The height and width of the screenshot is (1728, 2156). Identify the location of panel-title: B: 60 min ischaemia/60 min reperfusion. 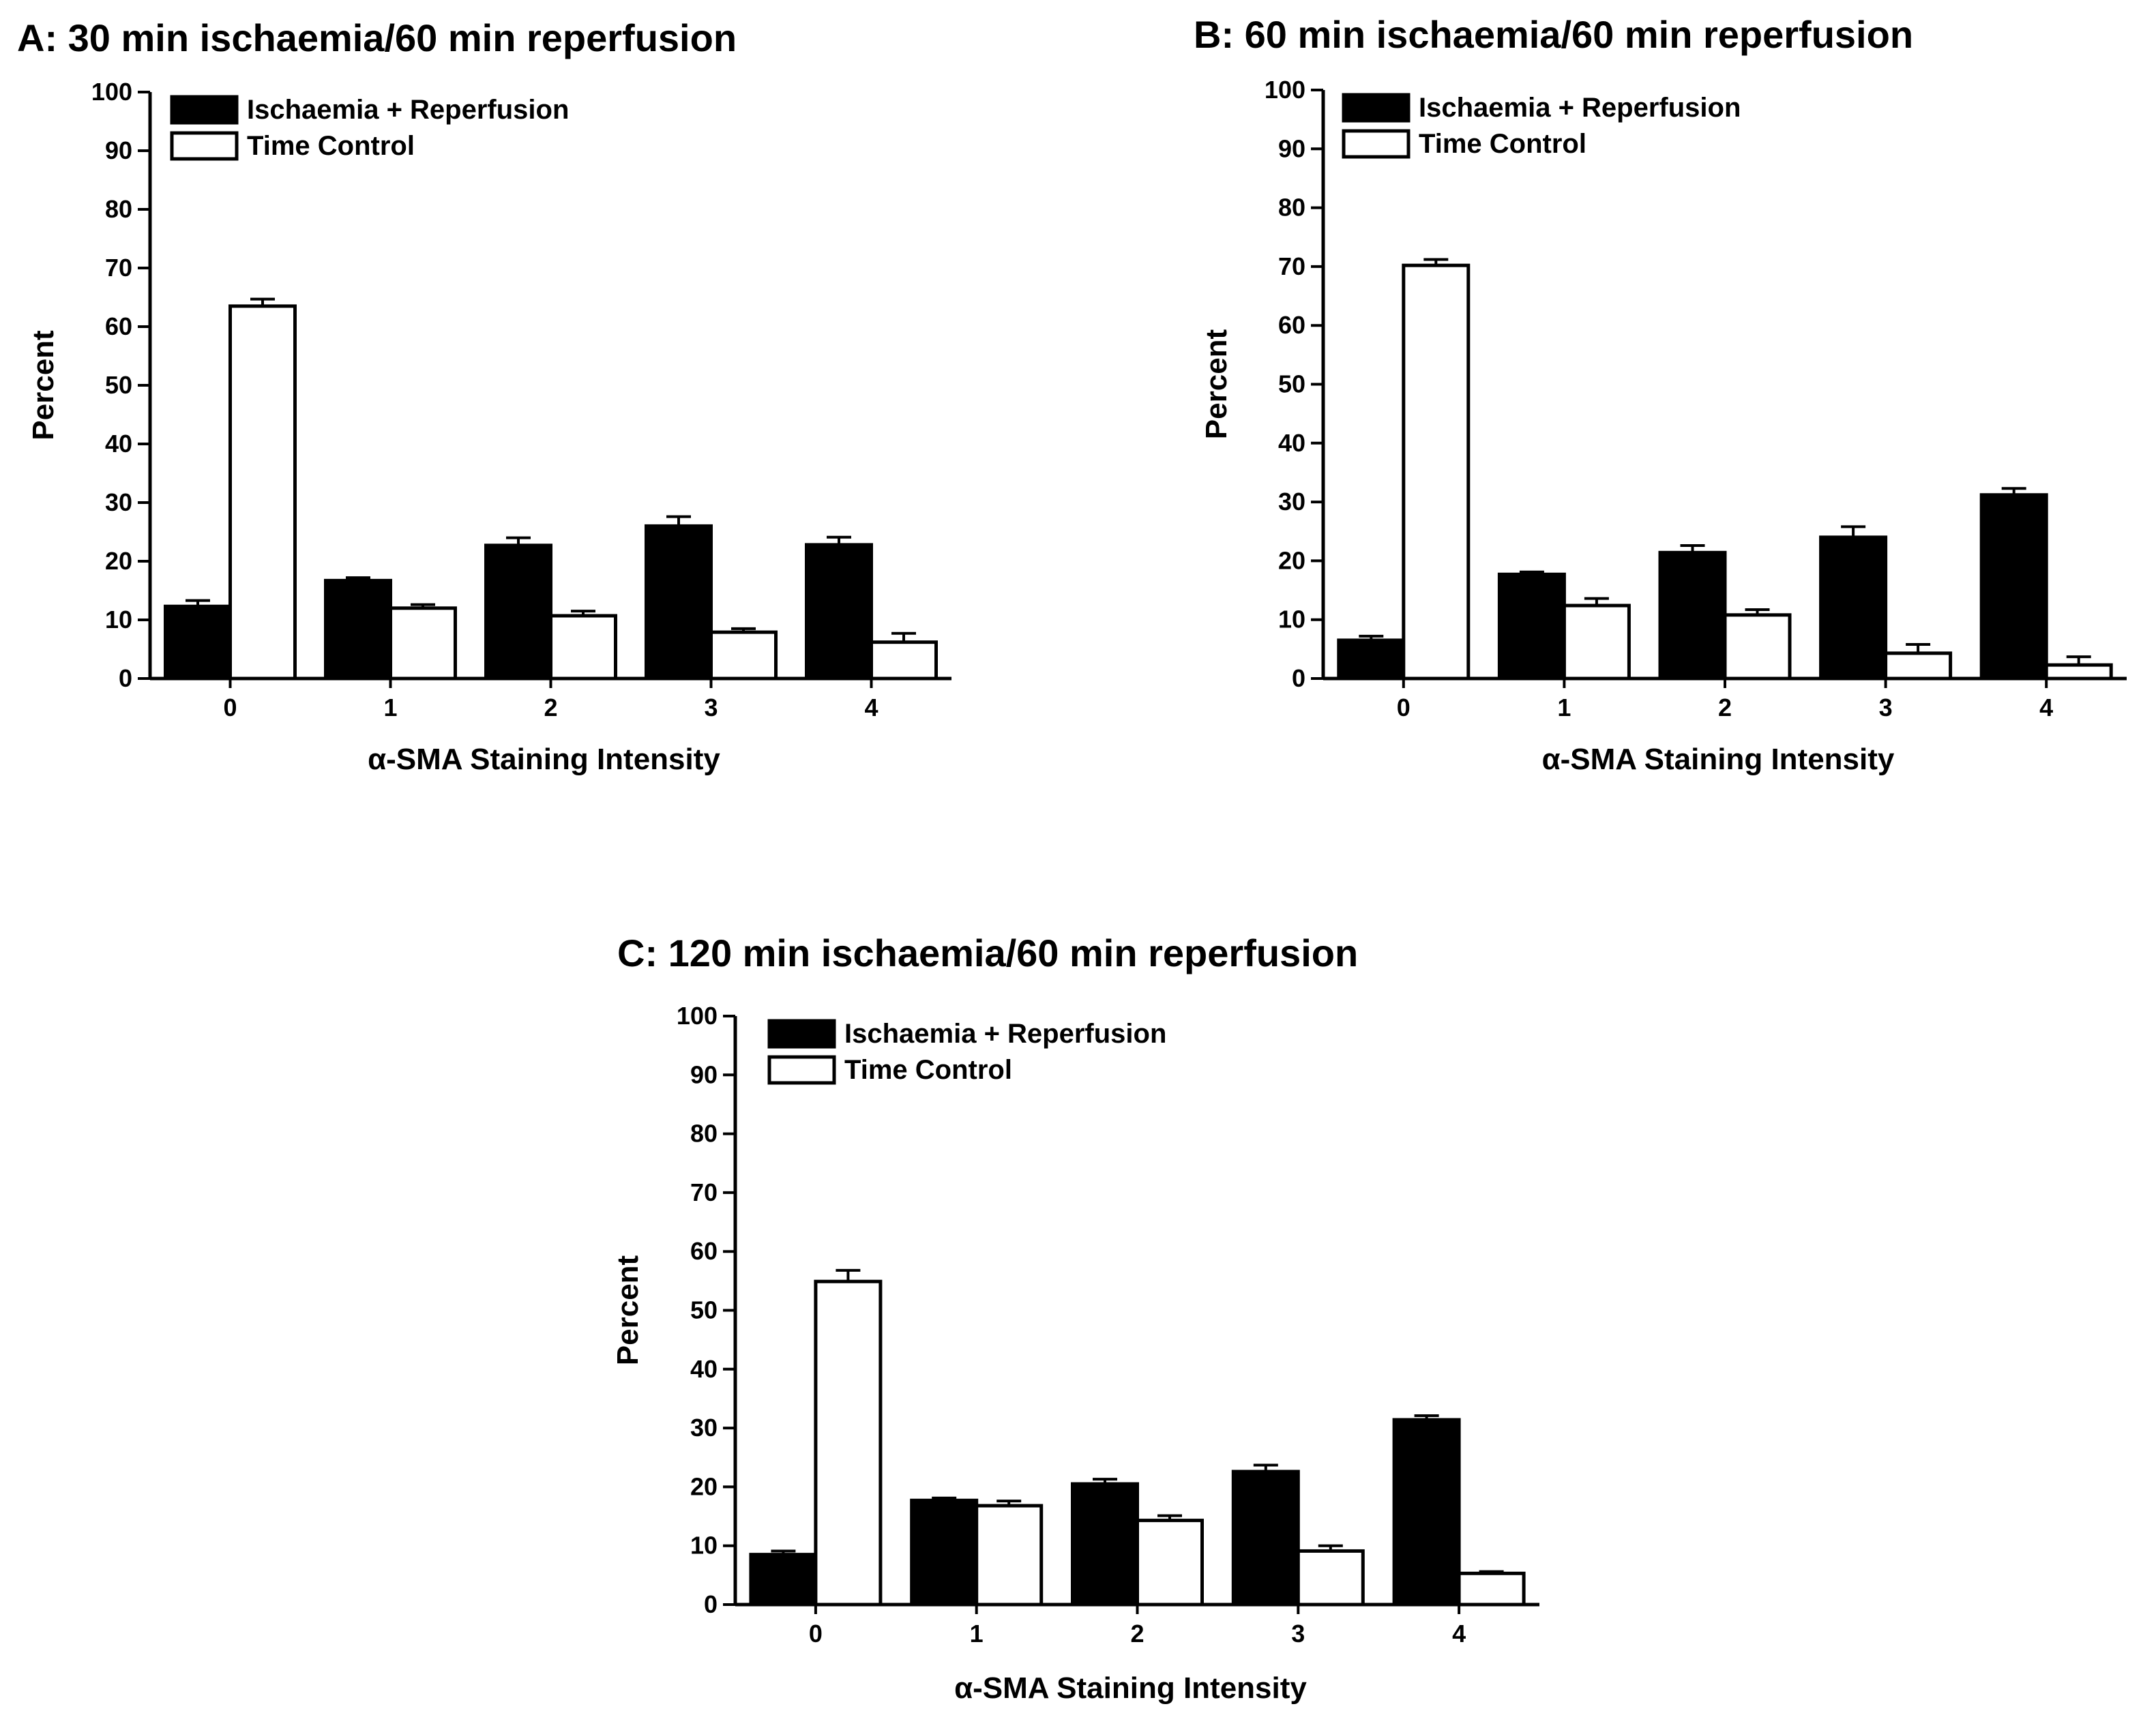
(1554, 34).